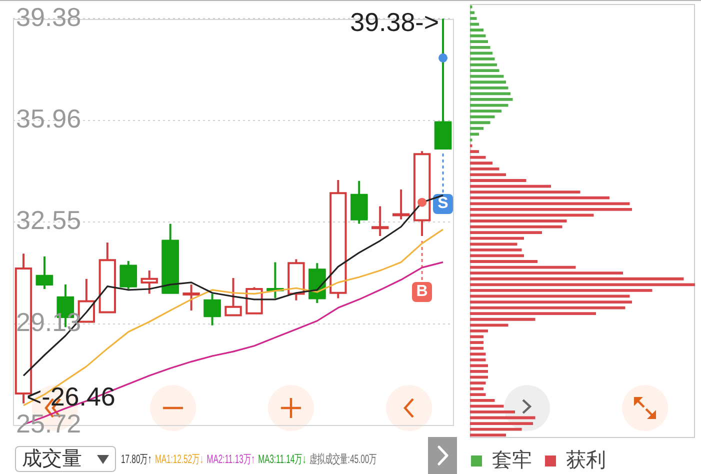 This screenshot has height=474, width=701. Describe the element at coordinates (136, 459) in the screenshot. I see `text: 17.80万↑` at that location.